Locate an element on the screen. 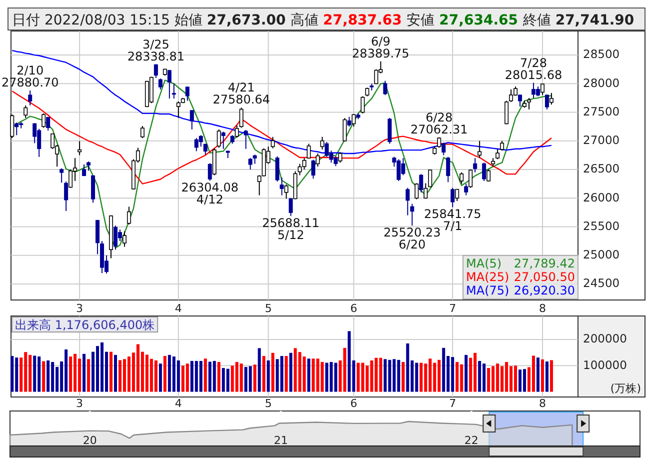 This screenshot has width=653, height=470. x-tick-label: 7 is located at coordinates (452, 308).